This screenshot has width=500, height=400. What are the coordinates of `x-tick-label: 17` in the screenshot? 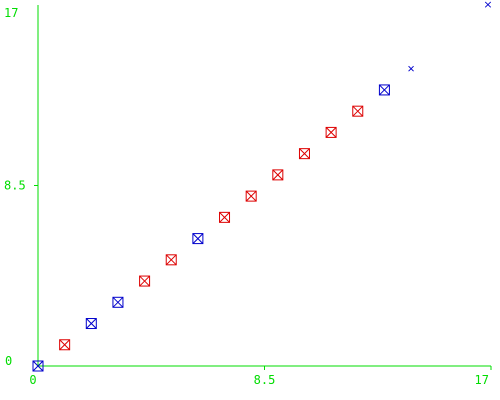 It's located at (482, 380).